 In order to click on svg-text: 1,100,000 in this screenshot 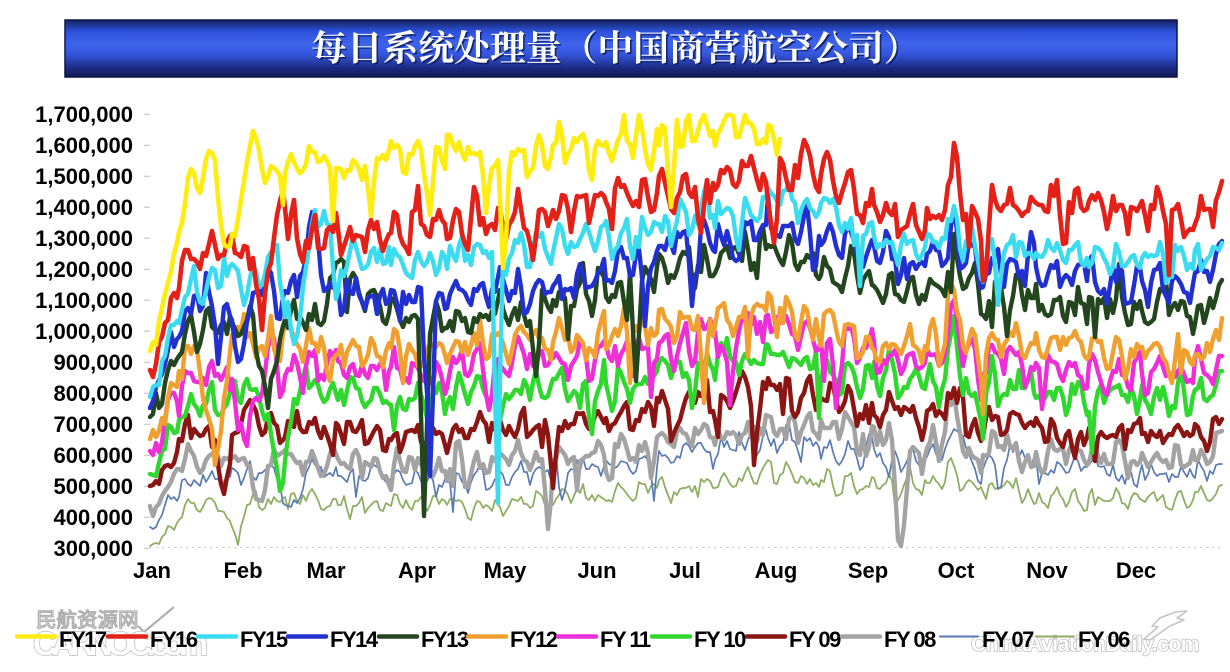, I will do `click(84, 300)`.